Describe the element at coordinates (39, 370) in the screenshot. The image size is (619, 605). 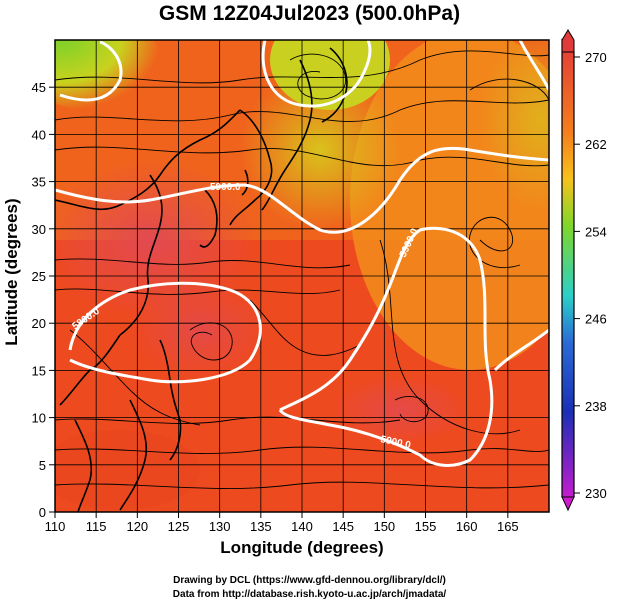
I see `y-tick-label: 15` at that location.